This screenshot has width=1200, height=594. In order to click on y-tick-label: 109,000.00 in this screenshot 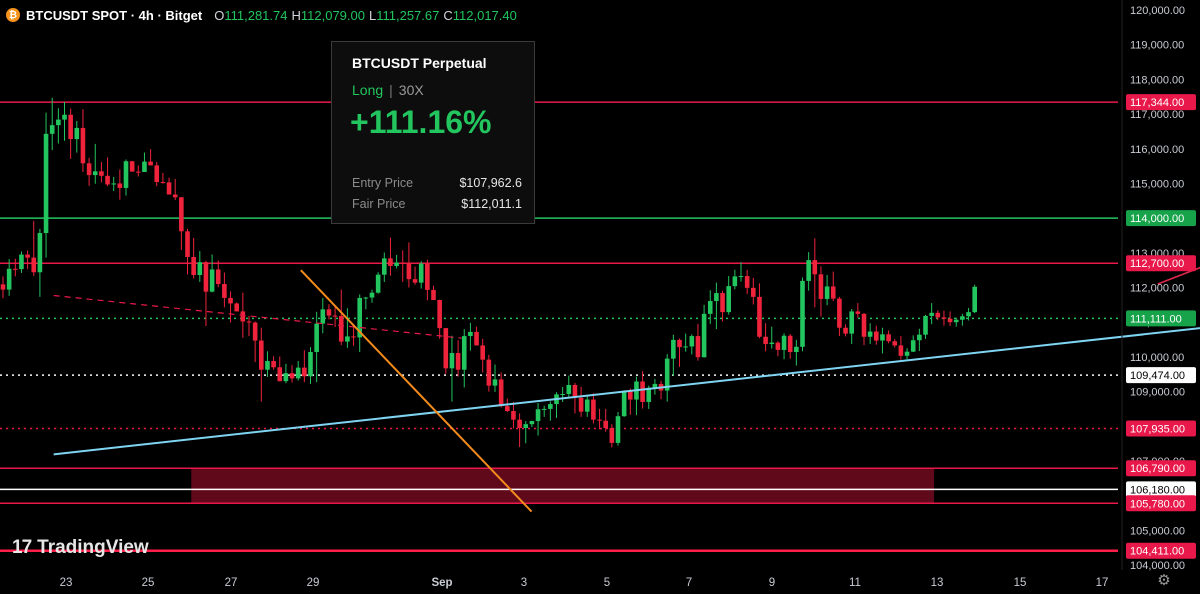, I will do `click(1157, 393)`.